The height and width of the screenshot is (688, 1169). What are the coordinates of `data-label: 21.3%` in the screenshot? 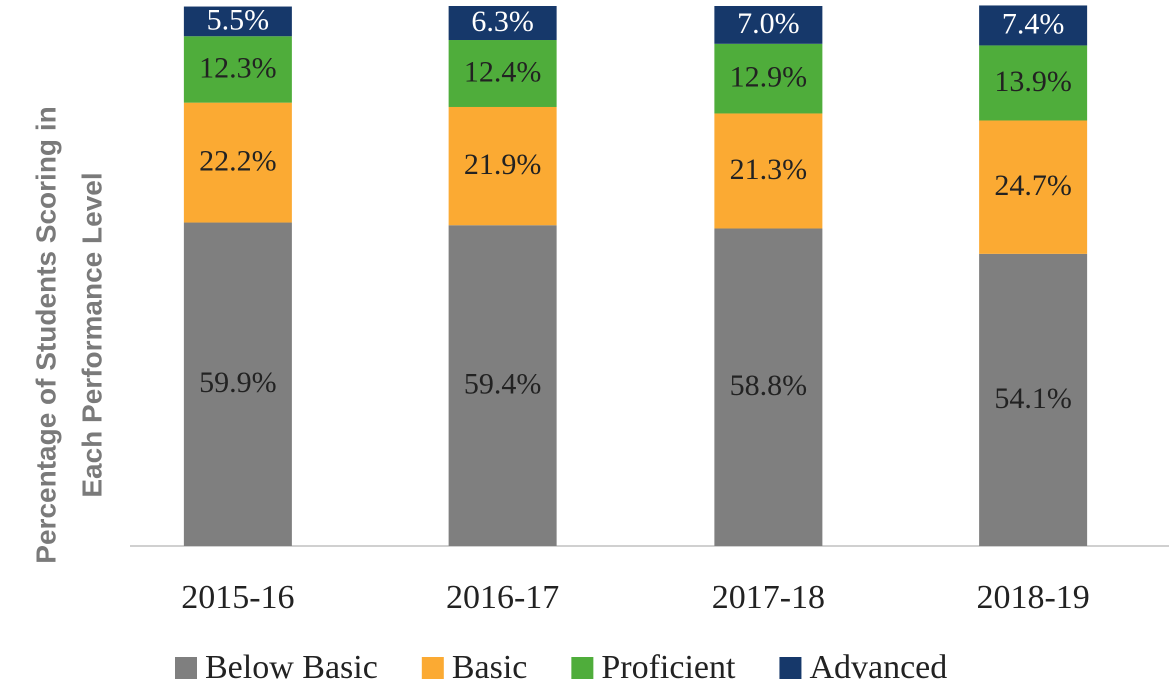 It's located at (769, 169).